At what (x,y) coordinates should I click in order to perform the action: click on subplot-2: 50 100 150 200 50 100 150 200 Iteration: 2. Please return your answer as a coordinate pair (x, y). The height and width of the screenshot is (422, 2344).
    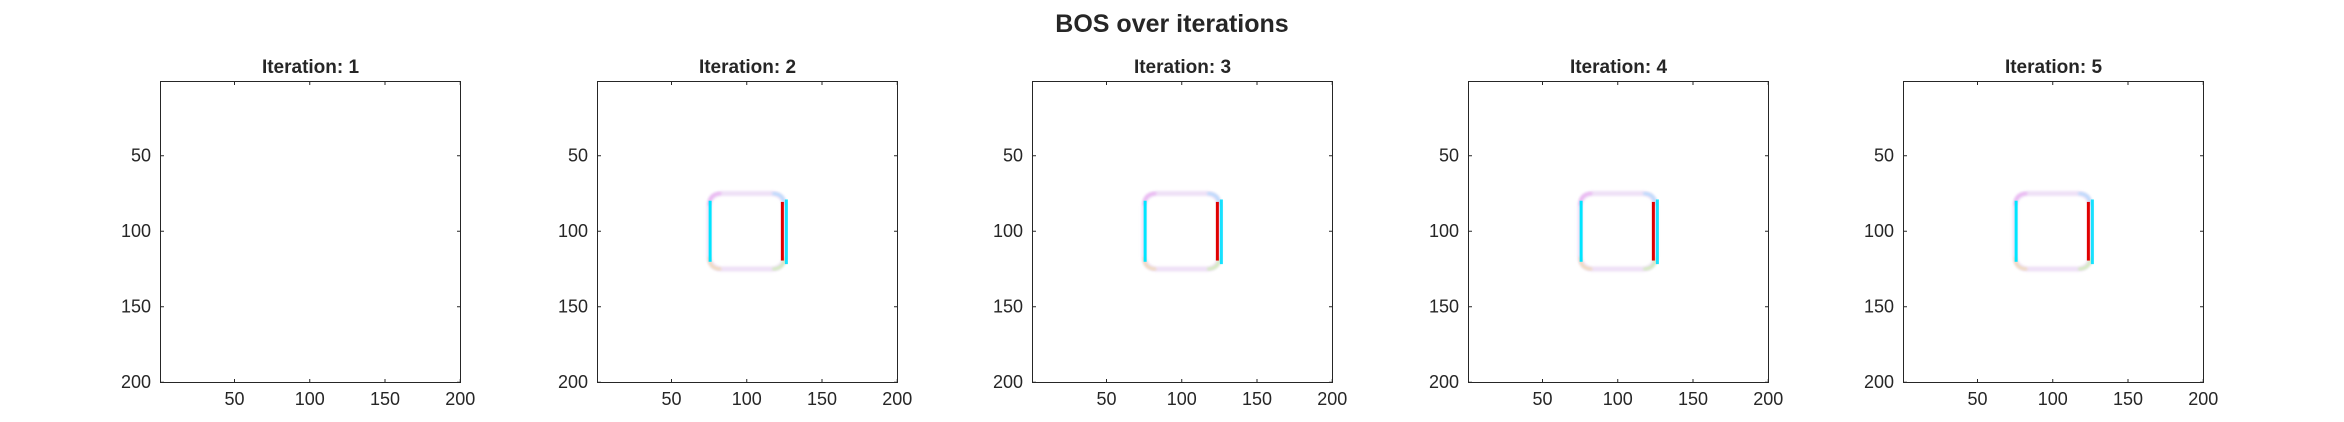
    Looking at the image, I should click on (735, 233).